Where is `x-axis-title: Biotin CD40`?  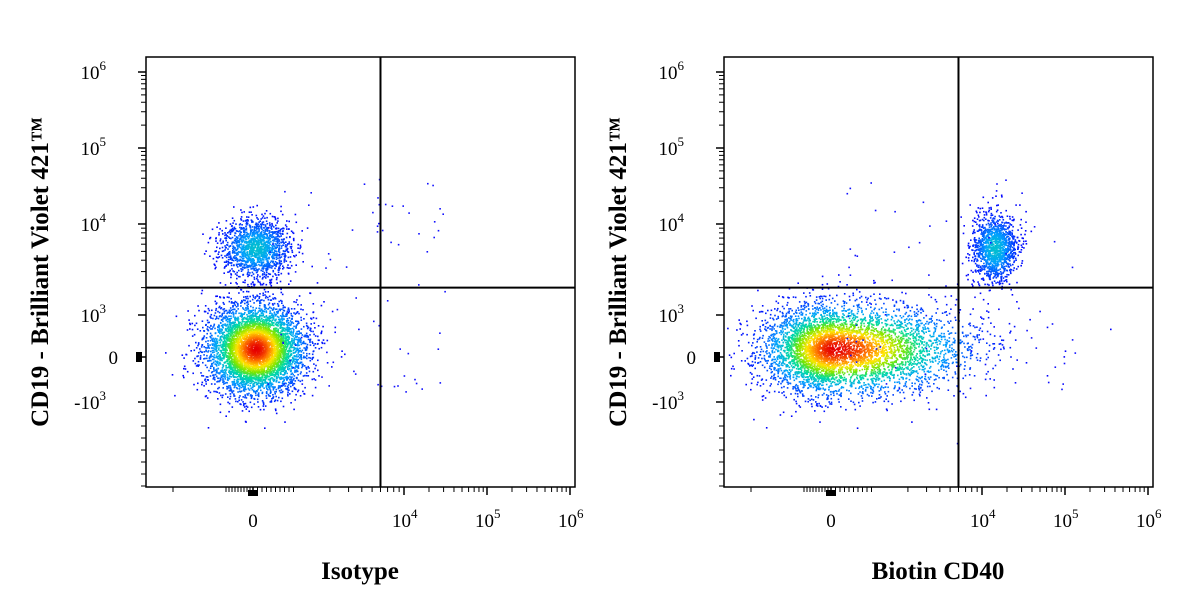
x-axis-title: Biotin CD40 is located at coordinates (938, 571).